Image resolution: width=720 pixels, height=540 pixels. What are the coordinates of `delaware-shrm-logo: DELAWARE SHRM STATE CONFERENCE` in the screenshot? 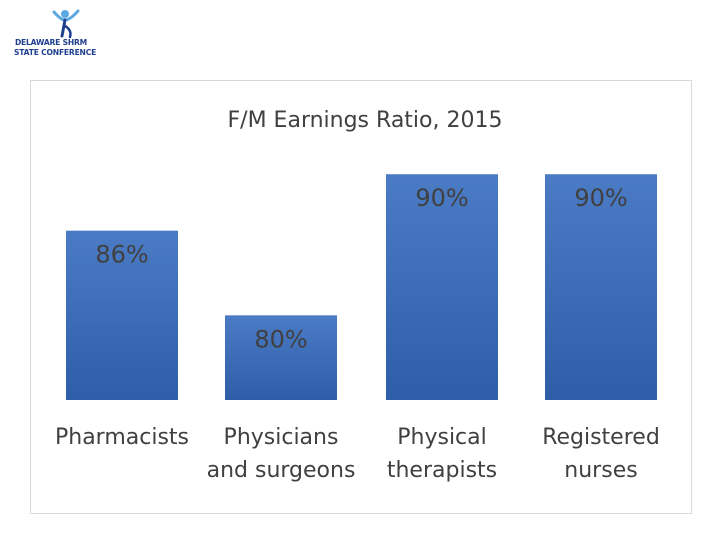 It's located at (55, 33).